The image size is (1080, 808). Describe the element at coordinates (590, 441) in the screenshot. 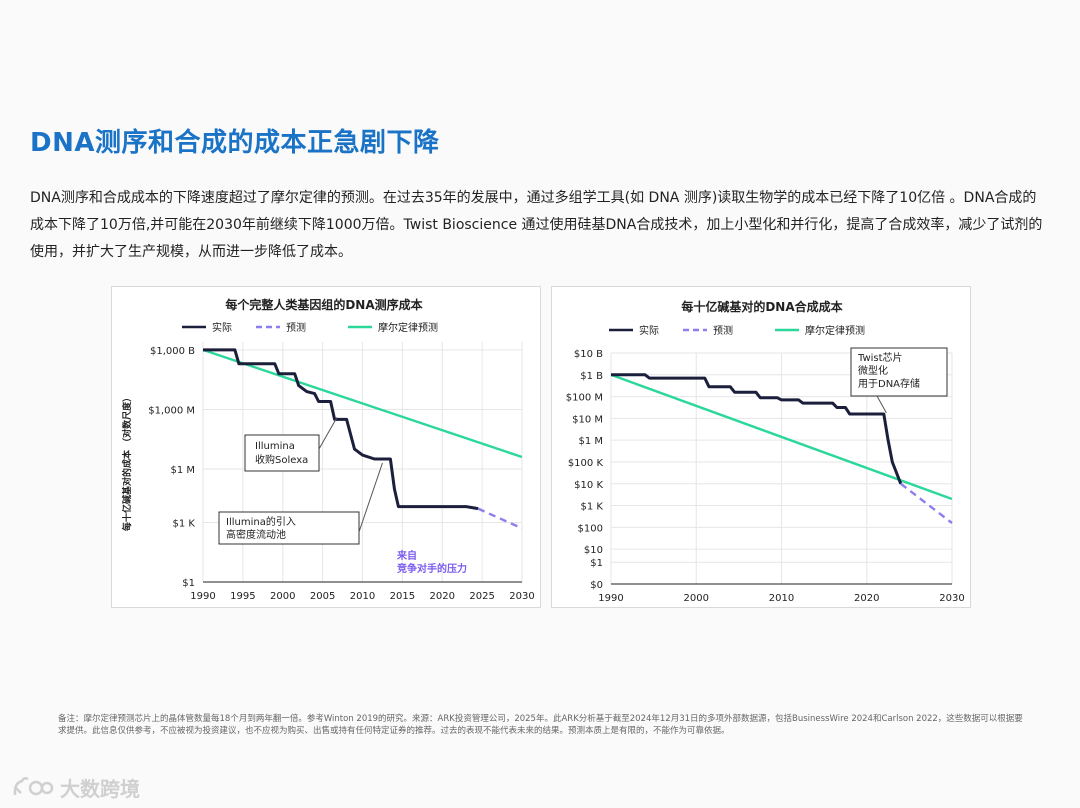

I see `y-tick-label-4: $1 M` at that location.